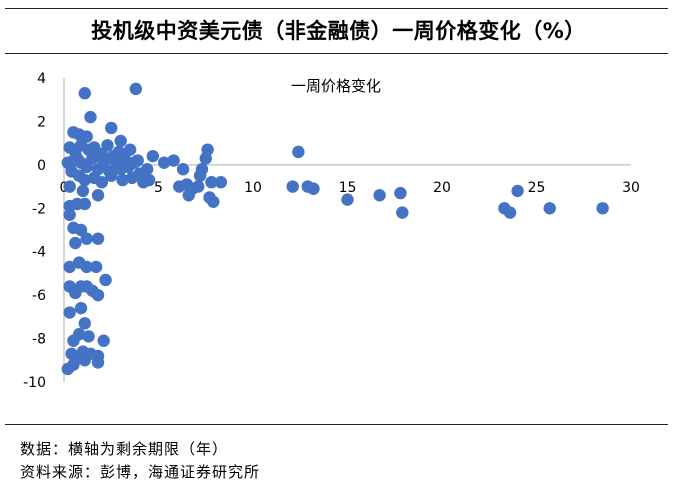 This screenshot has width=677, height=498. I want to click on y-tick-label: 2, so click(41, 122).